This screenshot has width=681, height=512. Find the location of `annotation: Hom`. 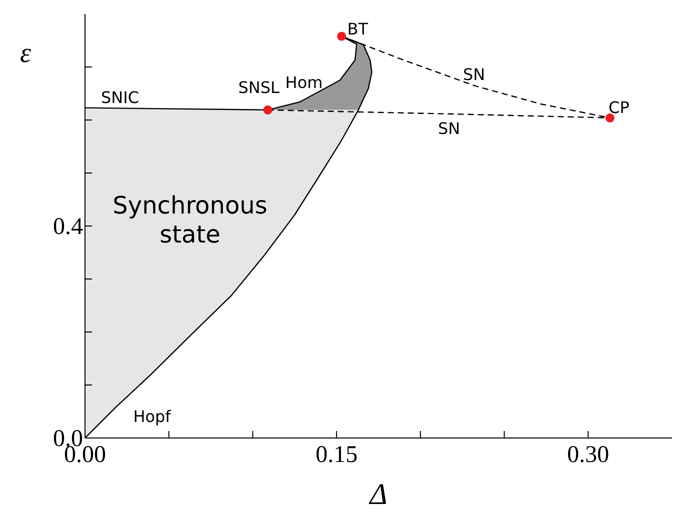

annotation: Hom is located at coordinates (304, 82).